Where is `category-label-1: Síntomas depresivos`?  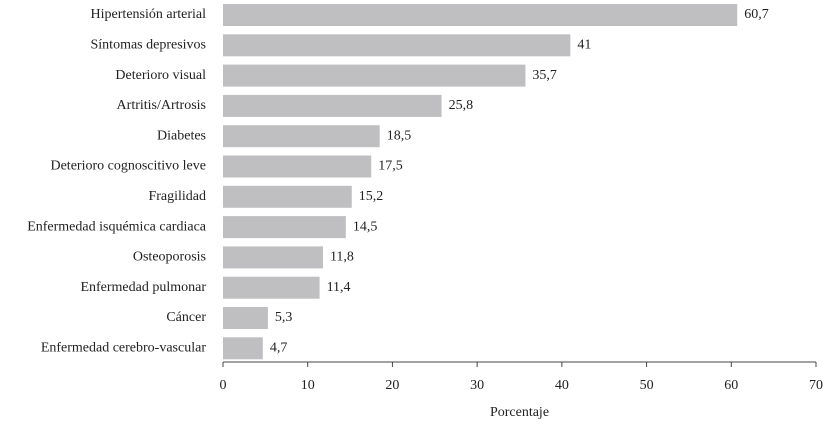
category-label-1: Síntomas depresivos is located at coordinates (149, 45).